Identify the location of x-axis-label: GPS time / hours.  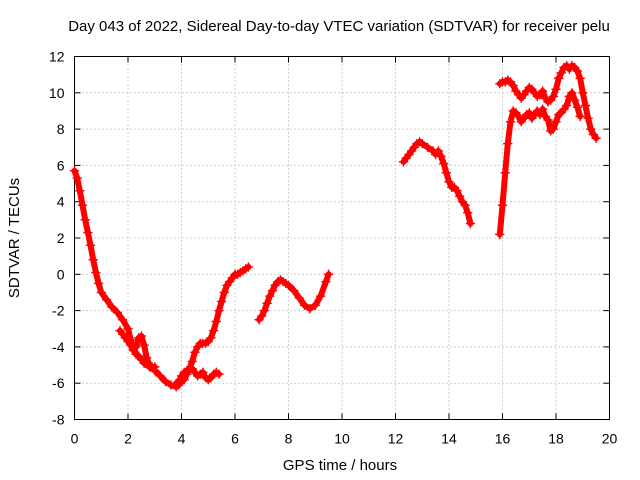
(340, 465).